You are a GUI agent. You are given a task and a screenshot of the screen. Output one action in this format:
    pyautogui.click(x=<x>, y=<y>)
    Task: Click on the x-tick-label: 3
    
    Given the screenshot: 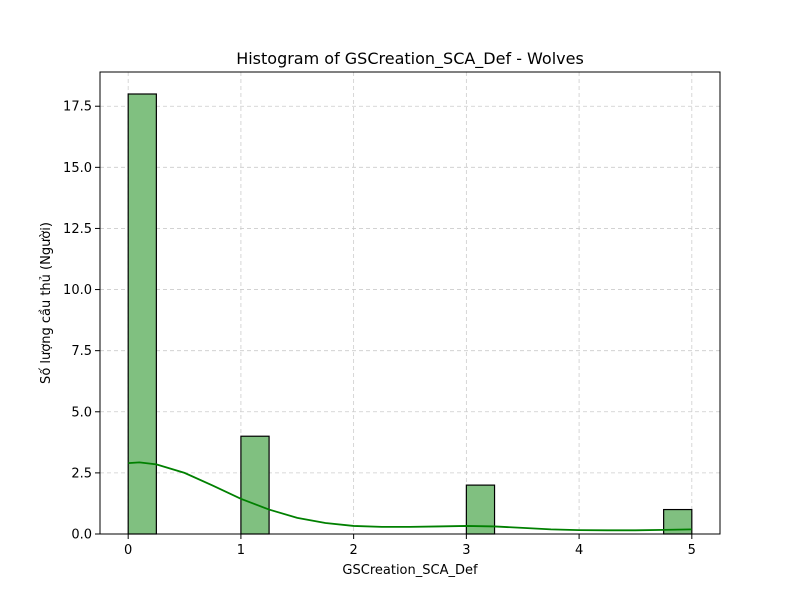 What is the action you would take?
    pyautogui.click(x=466, y=550)
    